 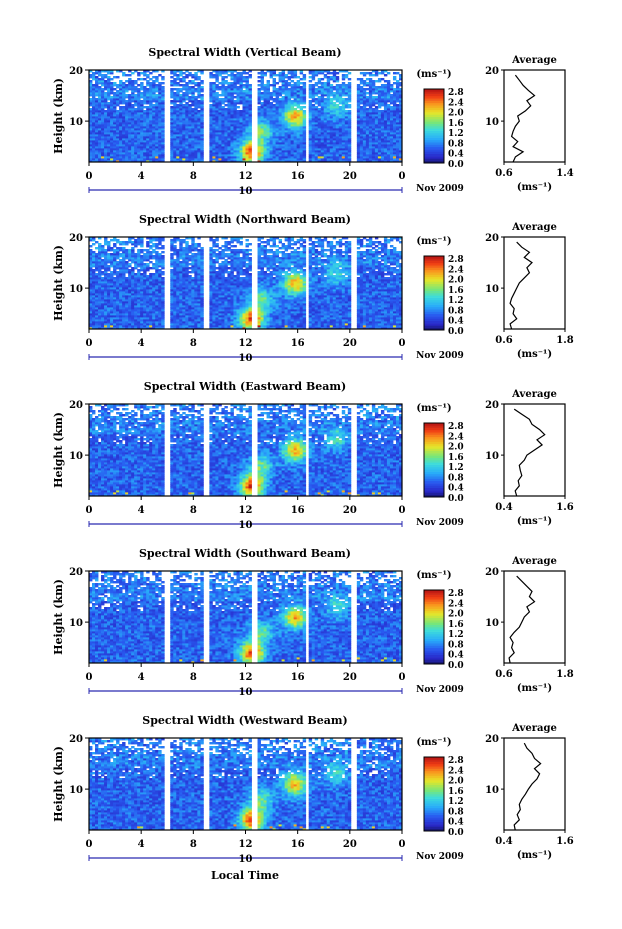 What do you see at coordinates (564, 173) in the screenshot?
I see `average-x-tick-label: 1.4` at bounding box center [564, 173].